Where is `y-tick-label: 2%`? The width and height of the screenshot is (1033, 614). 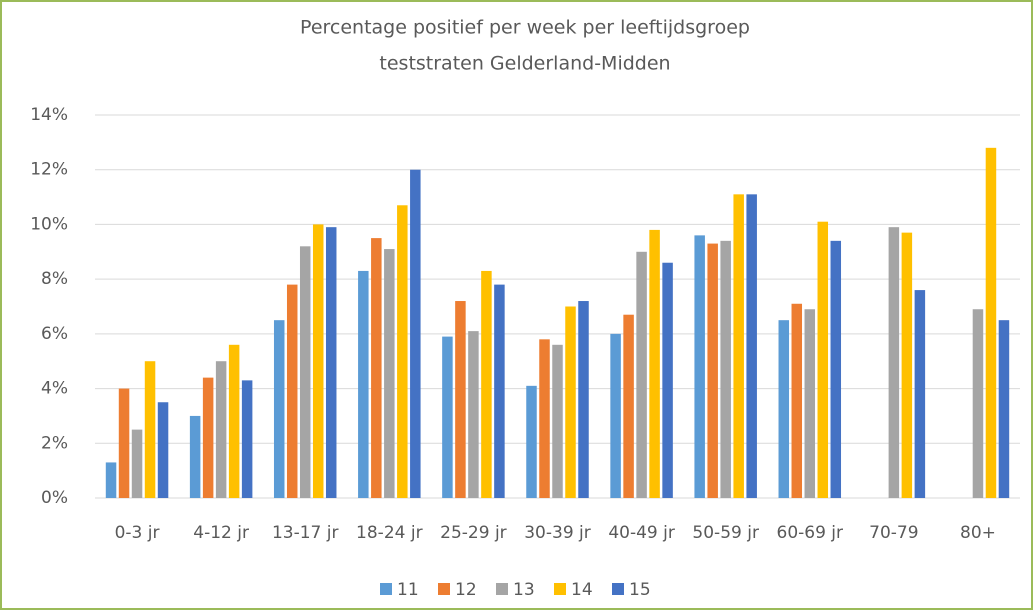
y-tick-label: 2% is located at coordinates (54, 443).